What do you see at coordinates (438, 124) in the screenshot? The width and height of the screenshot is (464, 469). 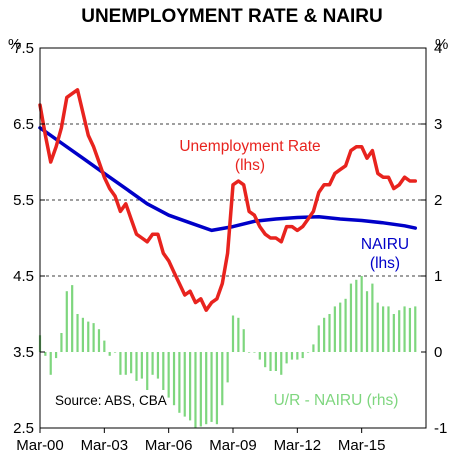 I see `right-tick-label-1: 3` at bounding box center [438, 124].